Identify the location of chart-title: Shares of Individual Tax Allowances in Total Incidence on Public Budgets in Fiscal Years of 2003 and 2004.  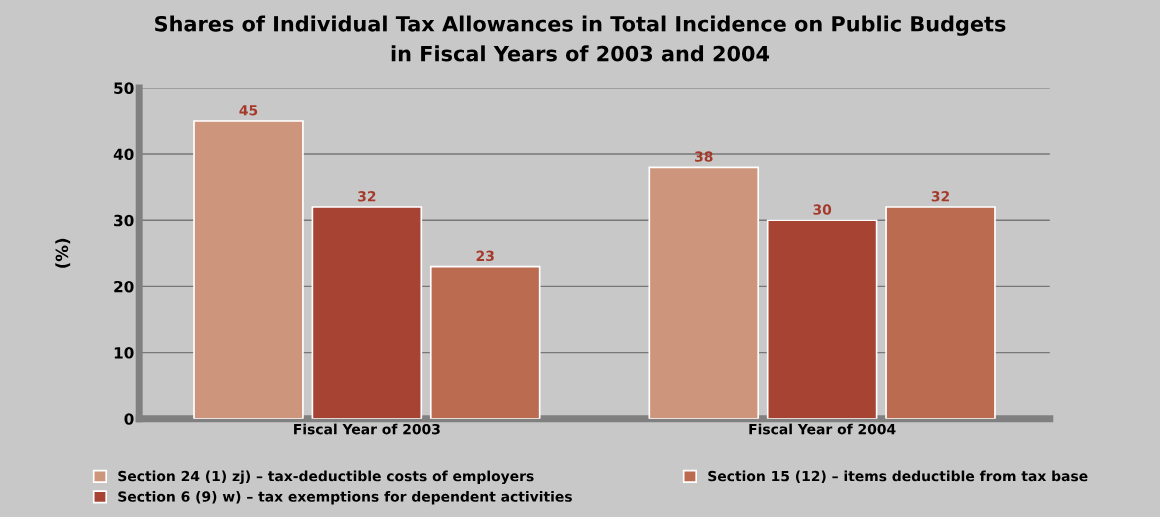
(580, 38).